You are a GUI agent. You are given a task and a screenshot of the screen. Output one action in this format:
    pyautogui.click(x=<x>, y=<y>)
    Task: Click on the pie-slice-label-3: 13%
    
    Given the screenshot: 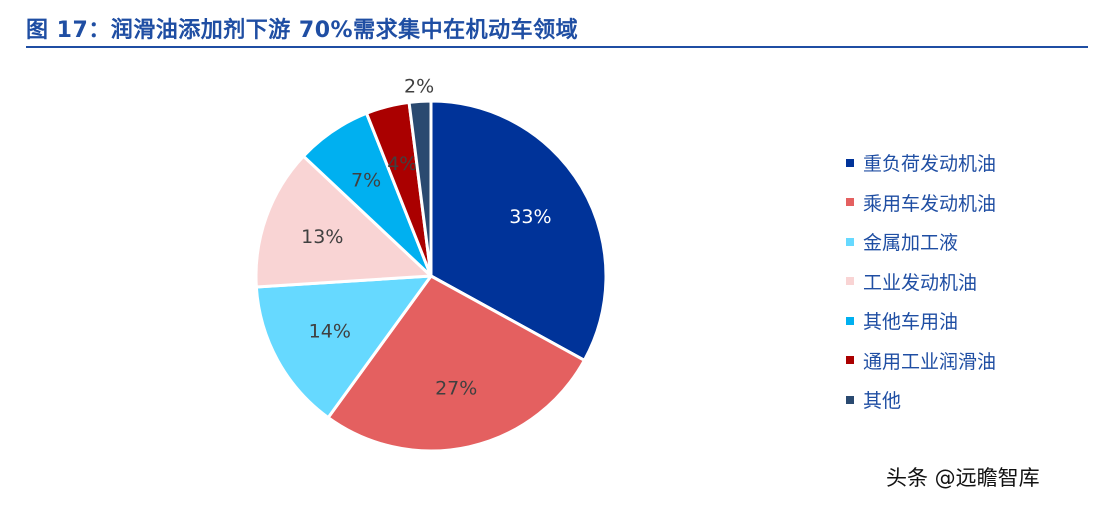 What is the action you would take?
    pyautogui.click(x=322, y=237)
    